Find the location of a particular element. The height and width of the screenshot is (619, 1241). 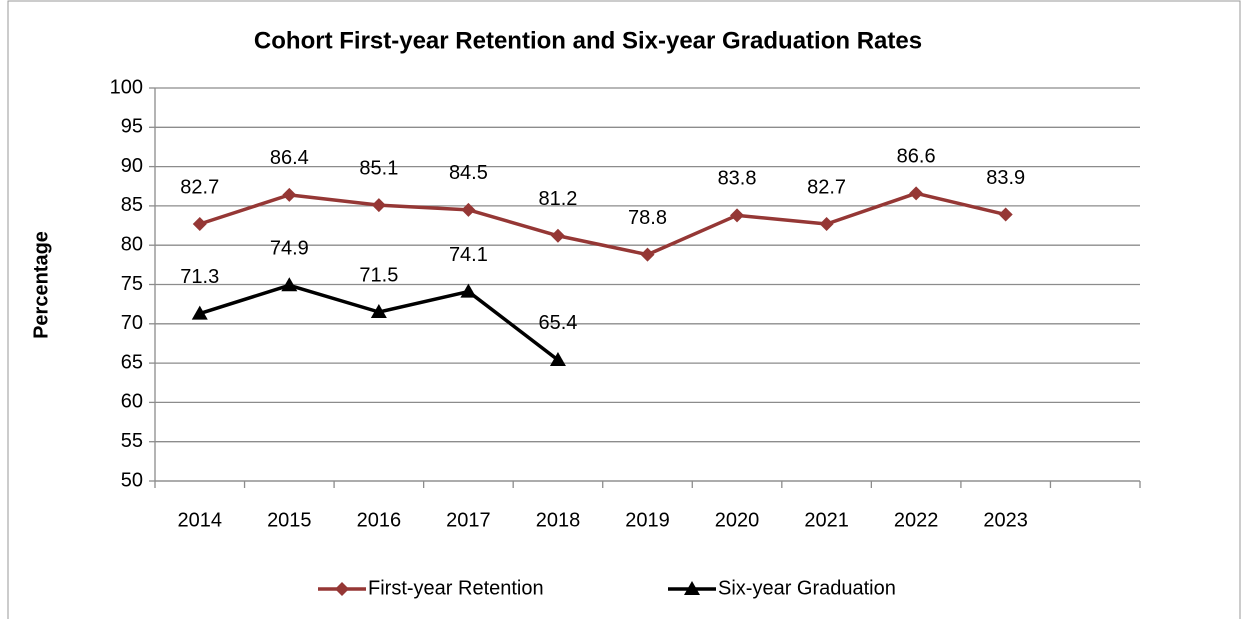

legend-label: Six-year Graduation is located at coordinates (807, 588).